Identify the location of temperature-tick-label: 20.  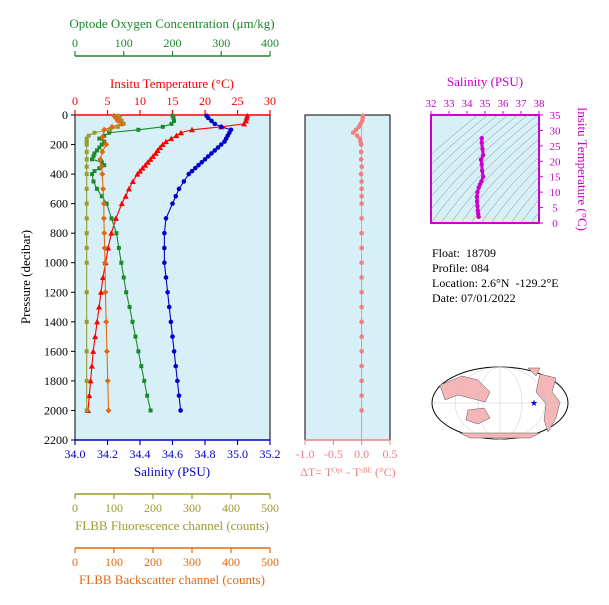
(205, 101).